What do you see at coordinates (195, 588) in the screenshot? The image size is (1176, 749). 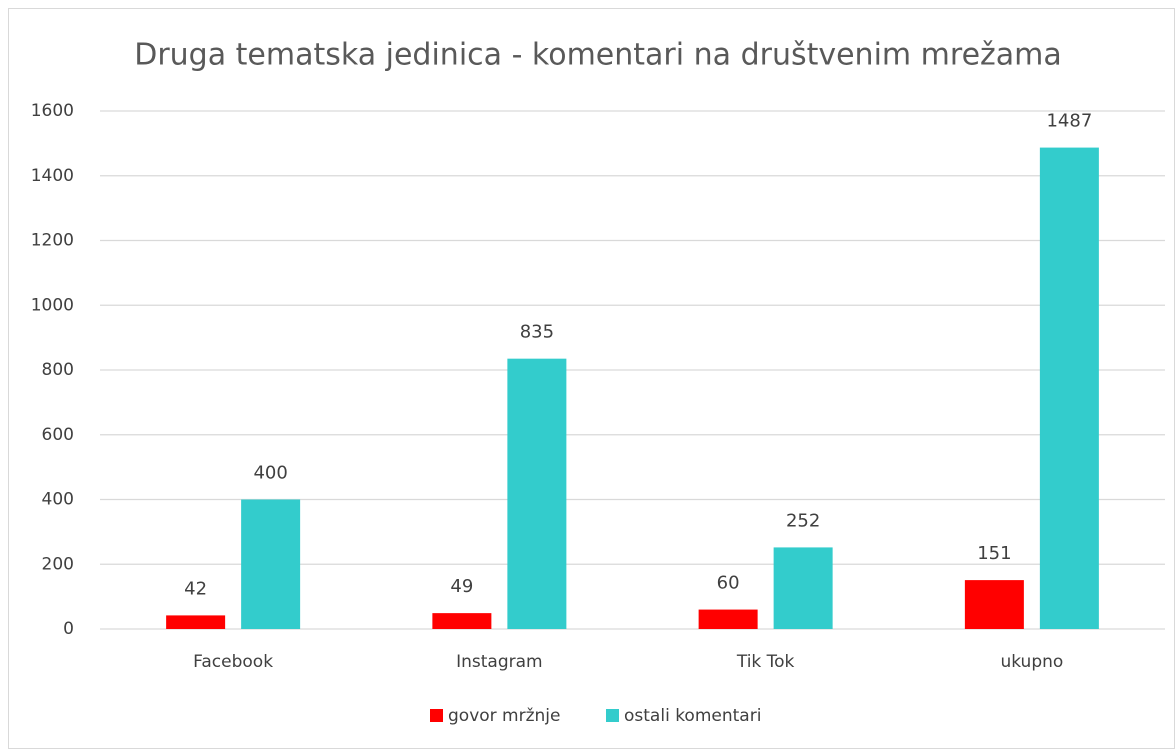 I see `data-label: 42` at bounding box center [195, 588].